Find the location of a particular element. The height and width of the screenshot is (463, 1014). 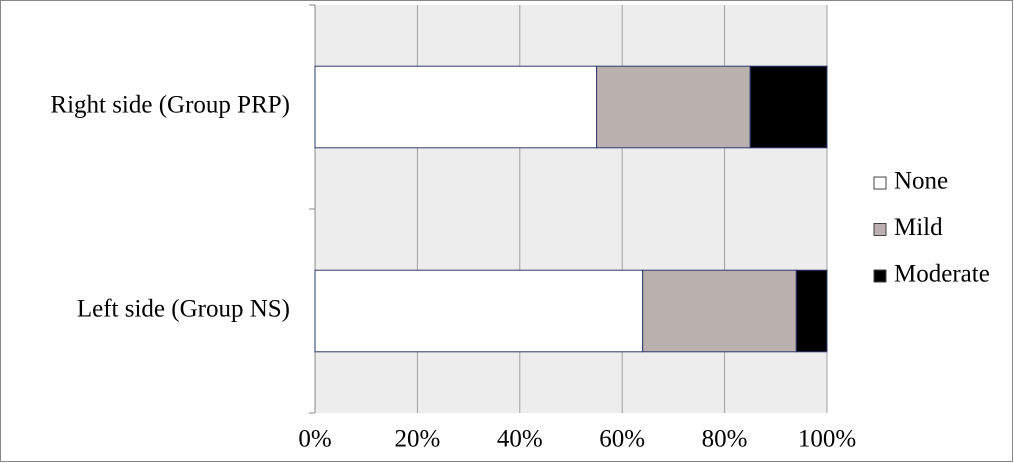

legend-label: None is located at coordinates (921, 181).